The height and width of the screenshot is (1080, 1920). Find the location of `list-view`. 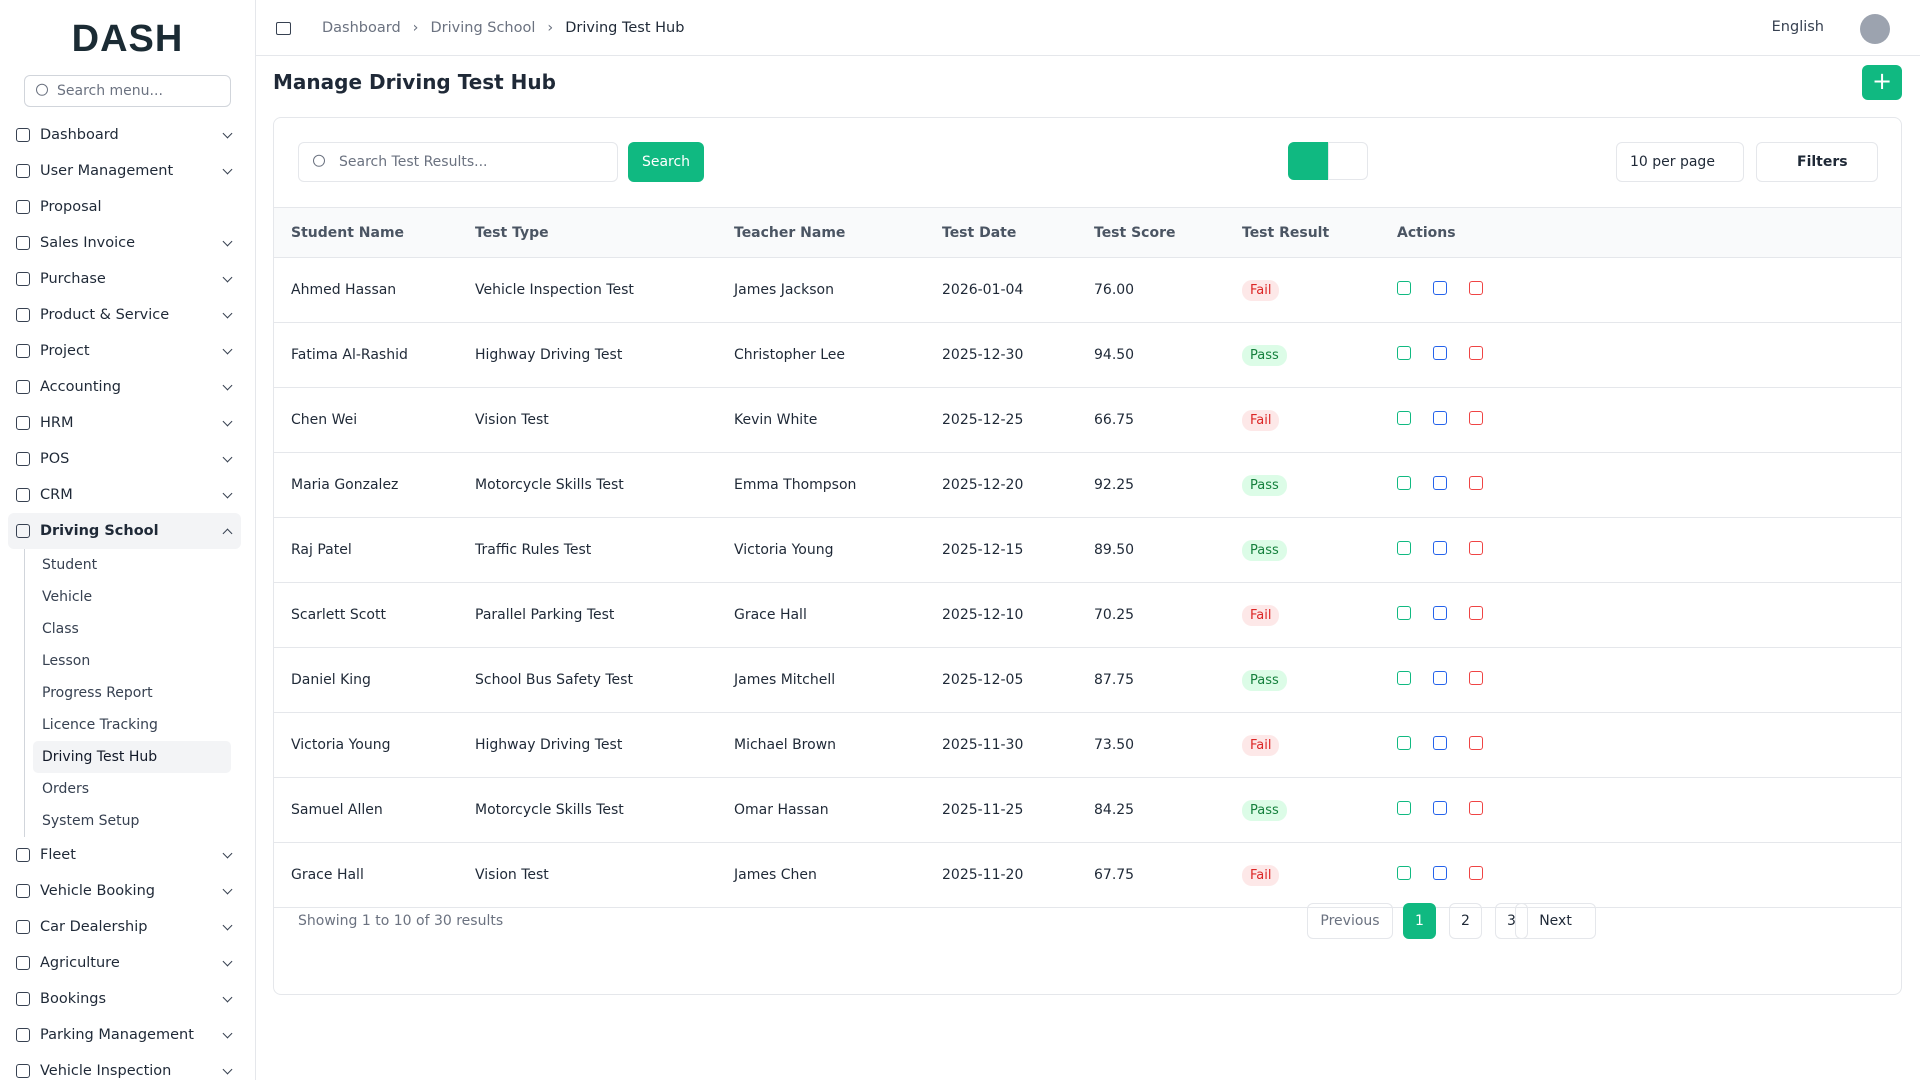

list-view is located at coordinates (1308, 161).